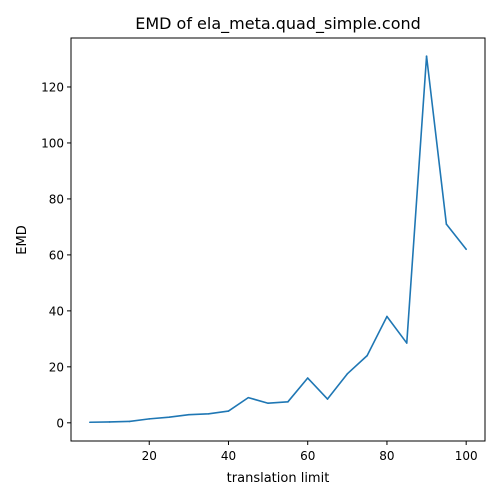  I want to click on y-tick-label: 60, so click(56, 255).